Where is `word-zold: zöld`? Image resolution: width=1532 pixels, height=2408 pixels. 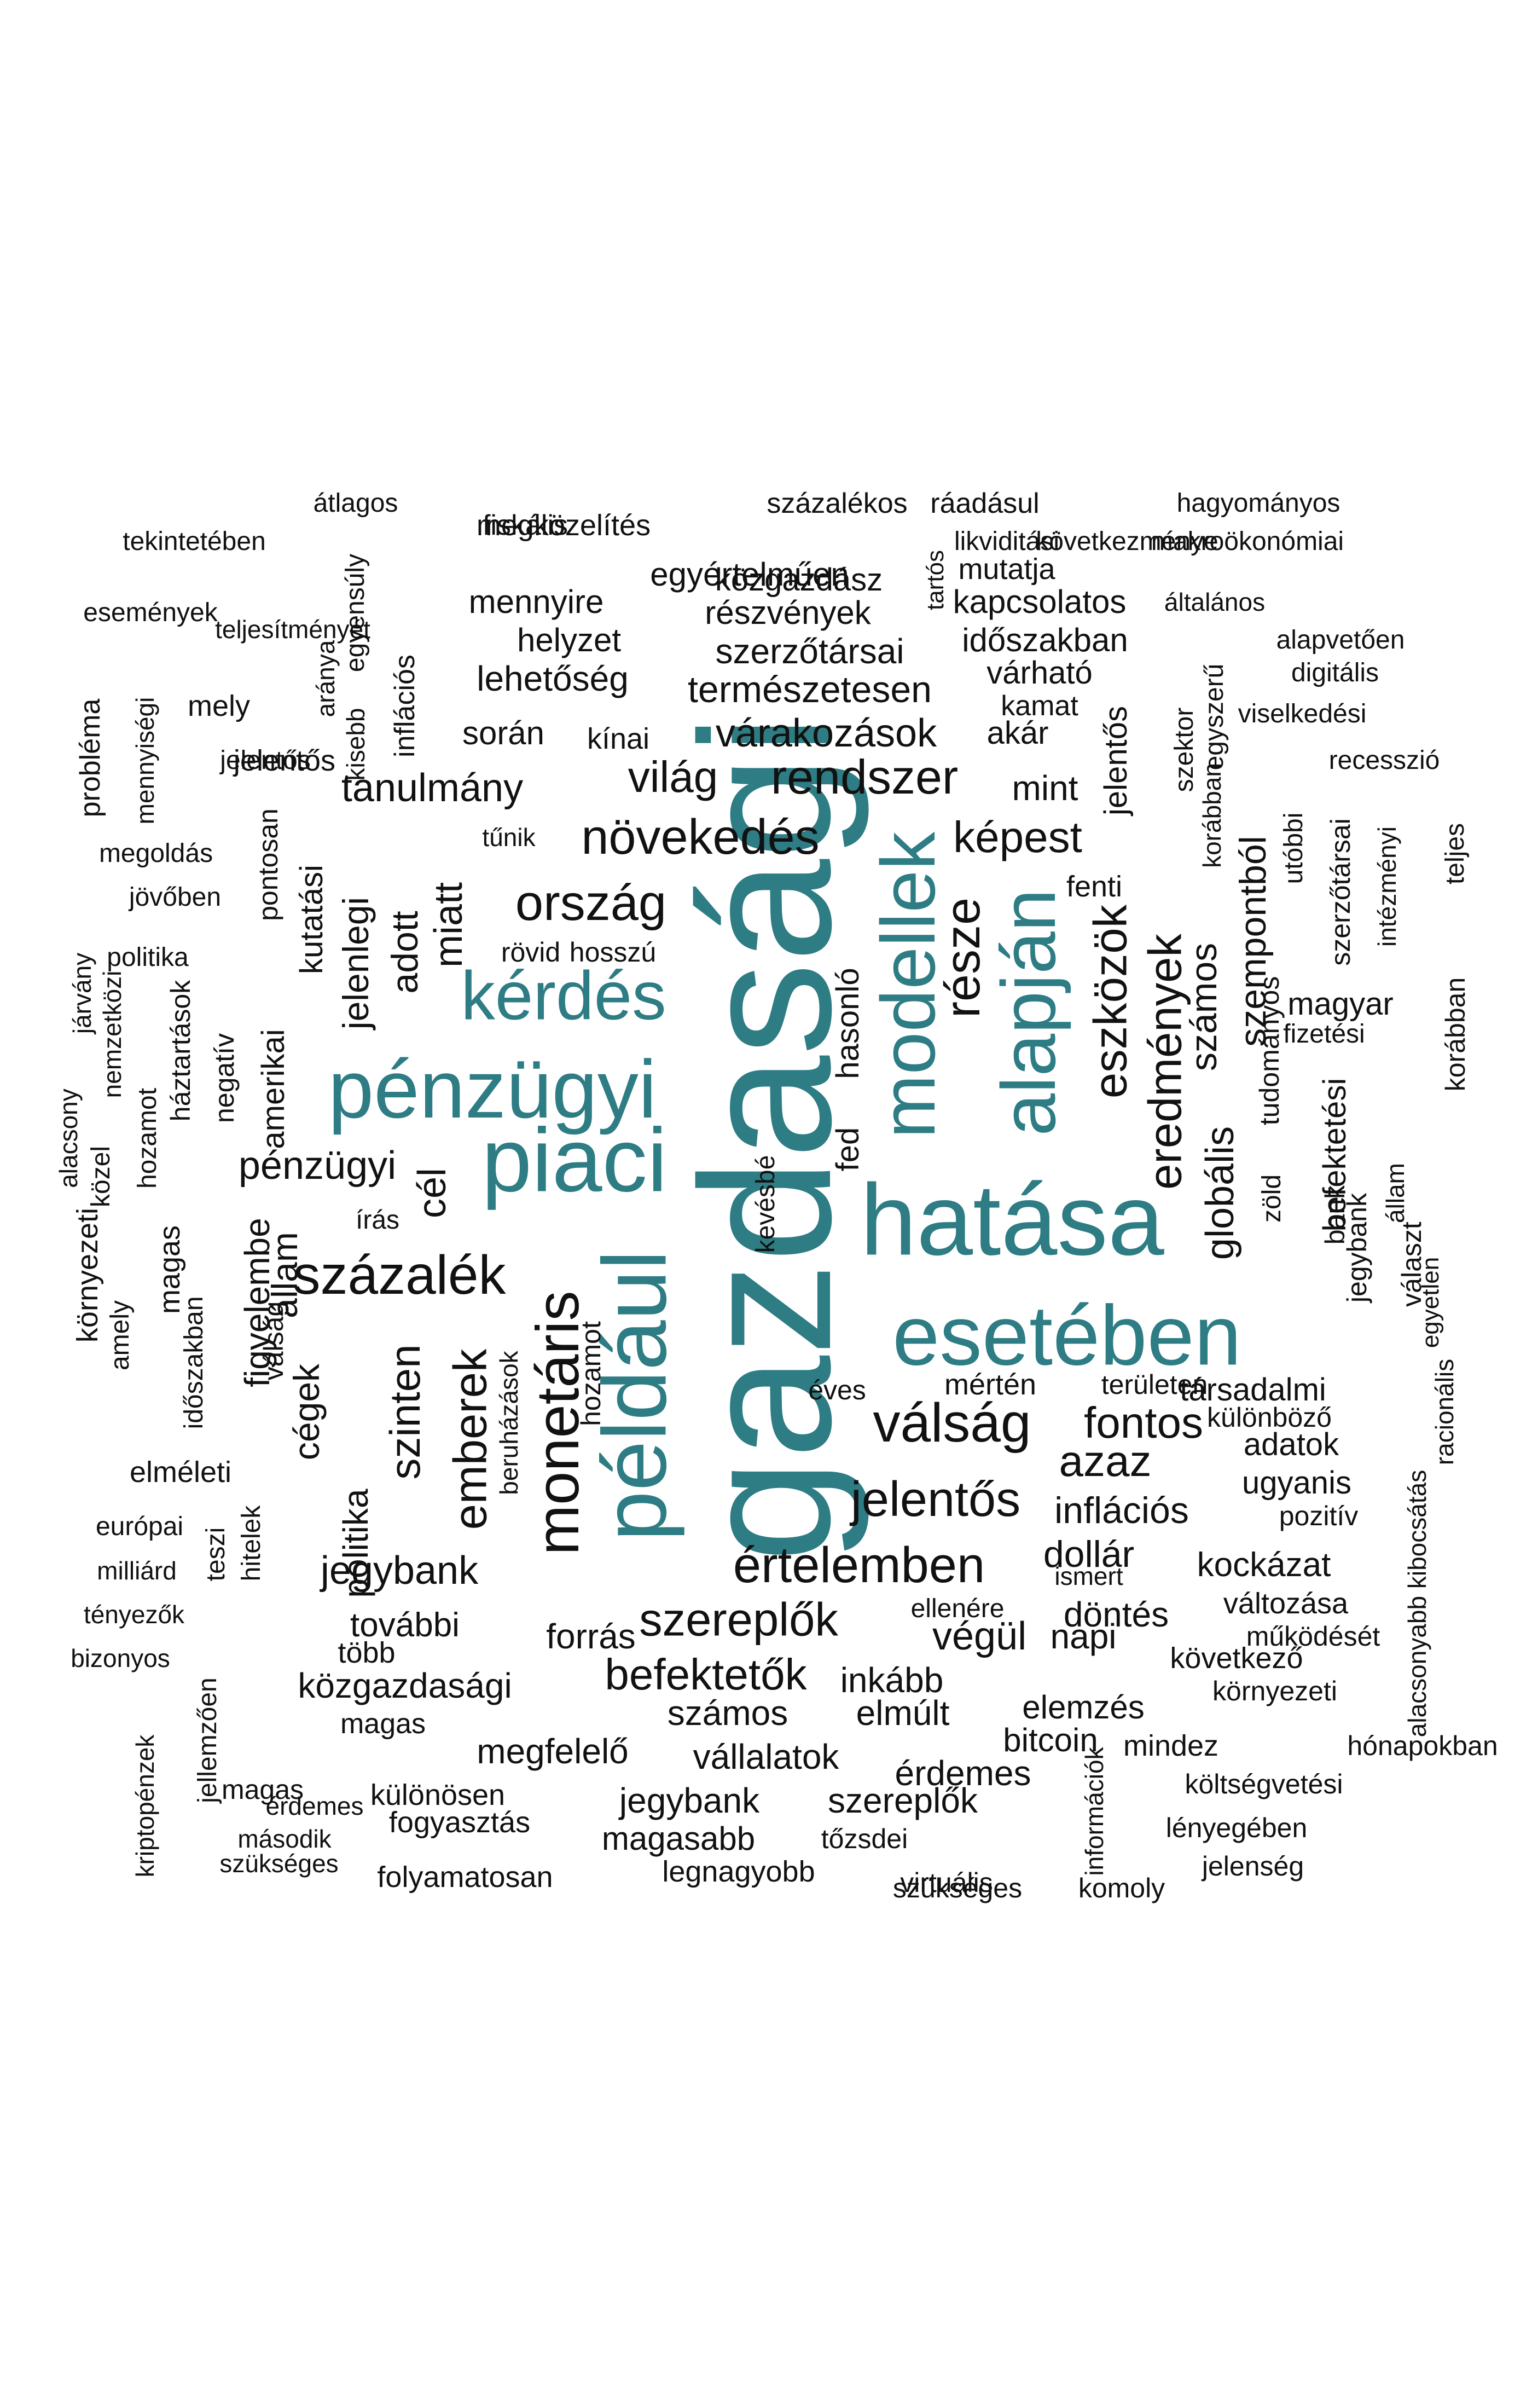
word-zold: zöld is located at coordinates (1271, 1198).